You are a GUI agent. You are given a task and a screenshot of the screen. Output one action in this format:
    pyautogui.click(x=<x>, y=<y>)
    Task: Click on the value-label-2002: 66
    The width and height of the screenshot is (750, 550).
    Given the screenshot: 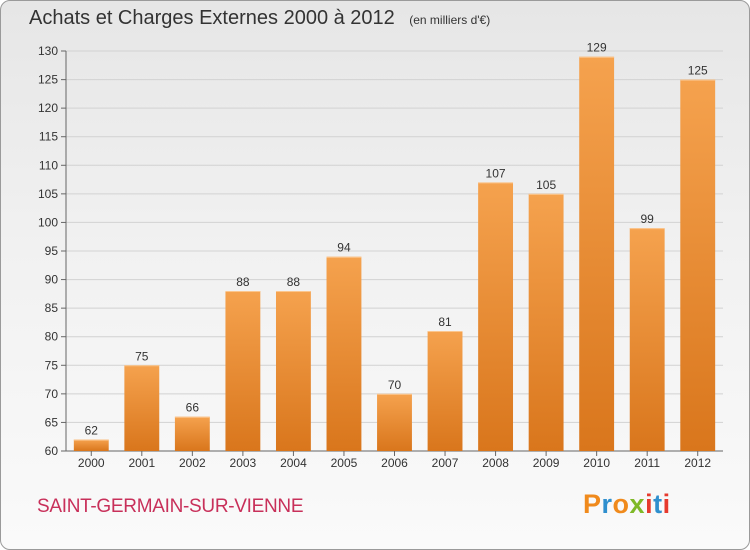 What is the action you would take?
    pyautogui.click(x=193, y=408)
    